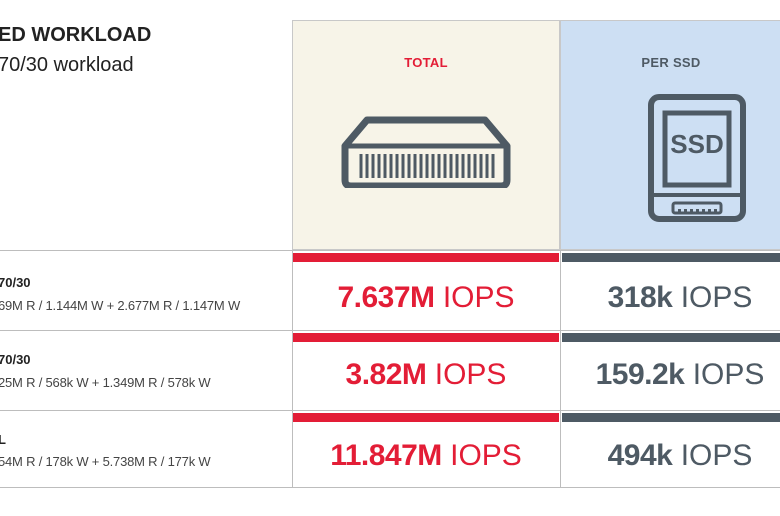  I want to click on row-name: L, so click(3, 439).